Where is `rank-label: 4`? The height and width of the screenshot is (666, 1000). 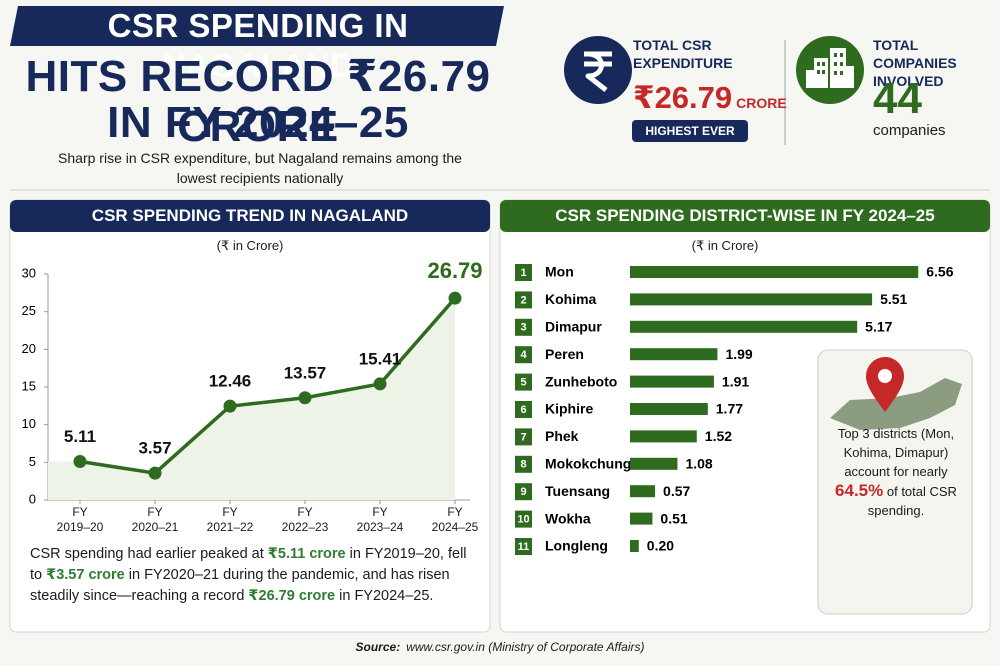 rank-label: 4 is located at coordinates (523, 355).